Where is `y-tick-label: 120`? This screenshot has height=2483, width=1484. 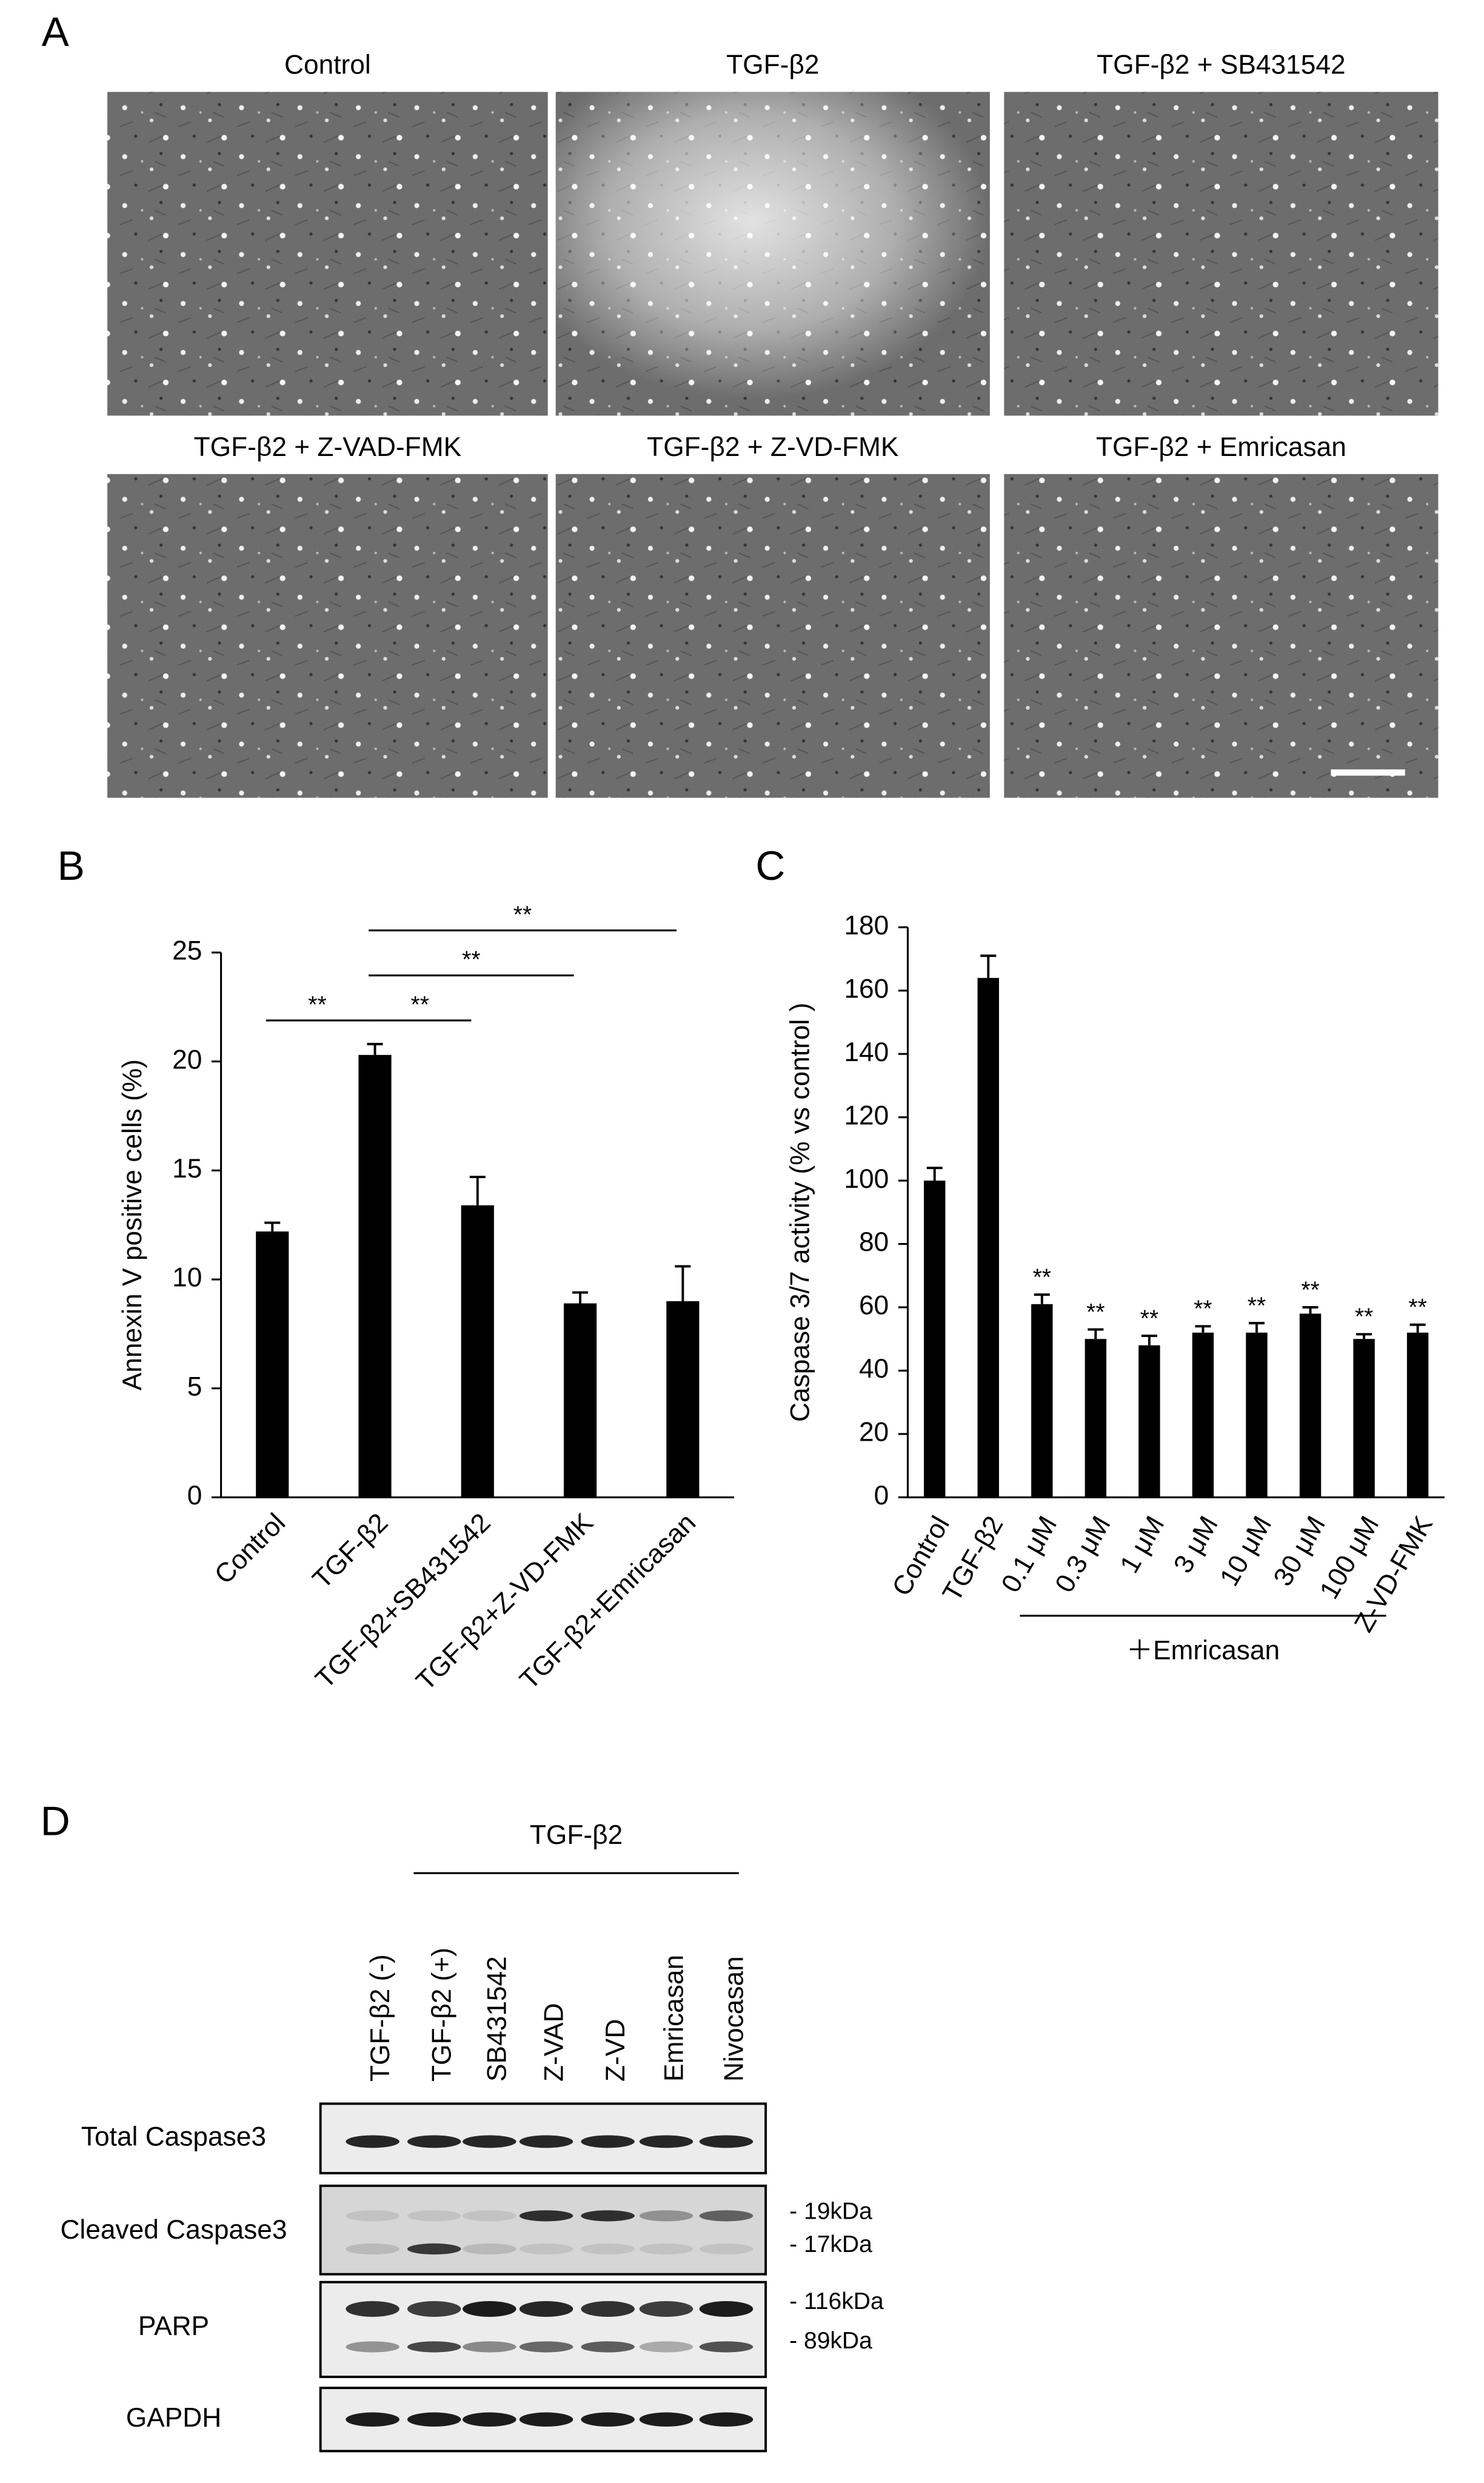
y-tick-label: 120 is located at coordinates (866, 1115).